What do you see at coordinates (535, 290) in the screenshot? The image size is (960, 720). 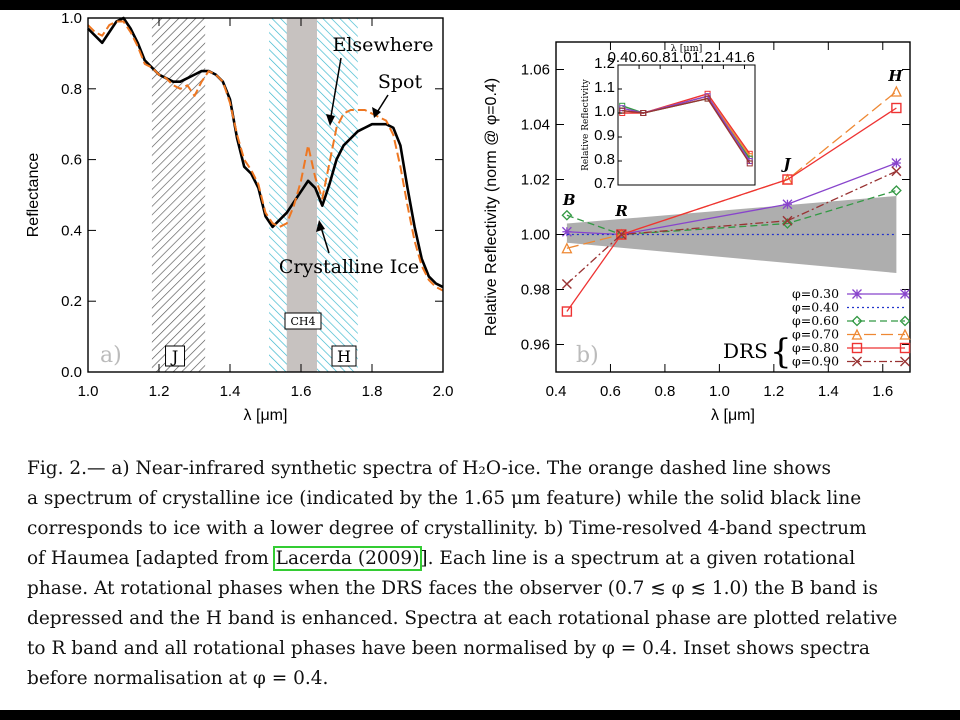 I see `y-tick-label: 0.98` at bounding box center [535, 290].